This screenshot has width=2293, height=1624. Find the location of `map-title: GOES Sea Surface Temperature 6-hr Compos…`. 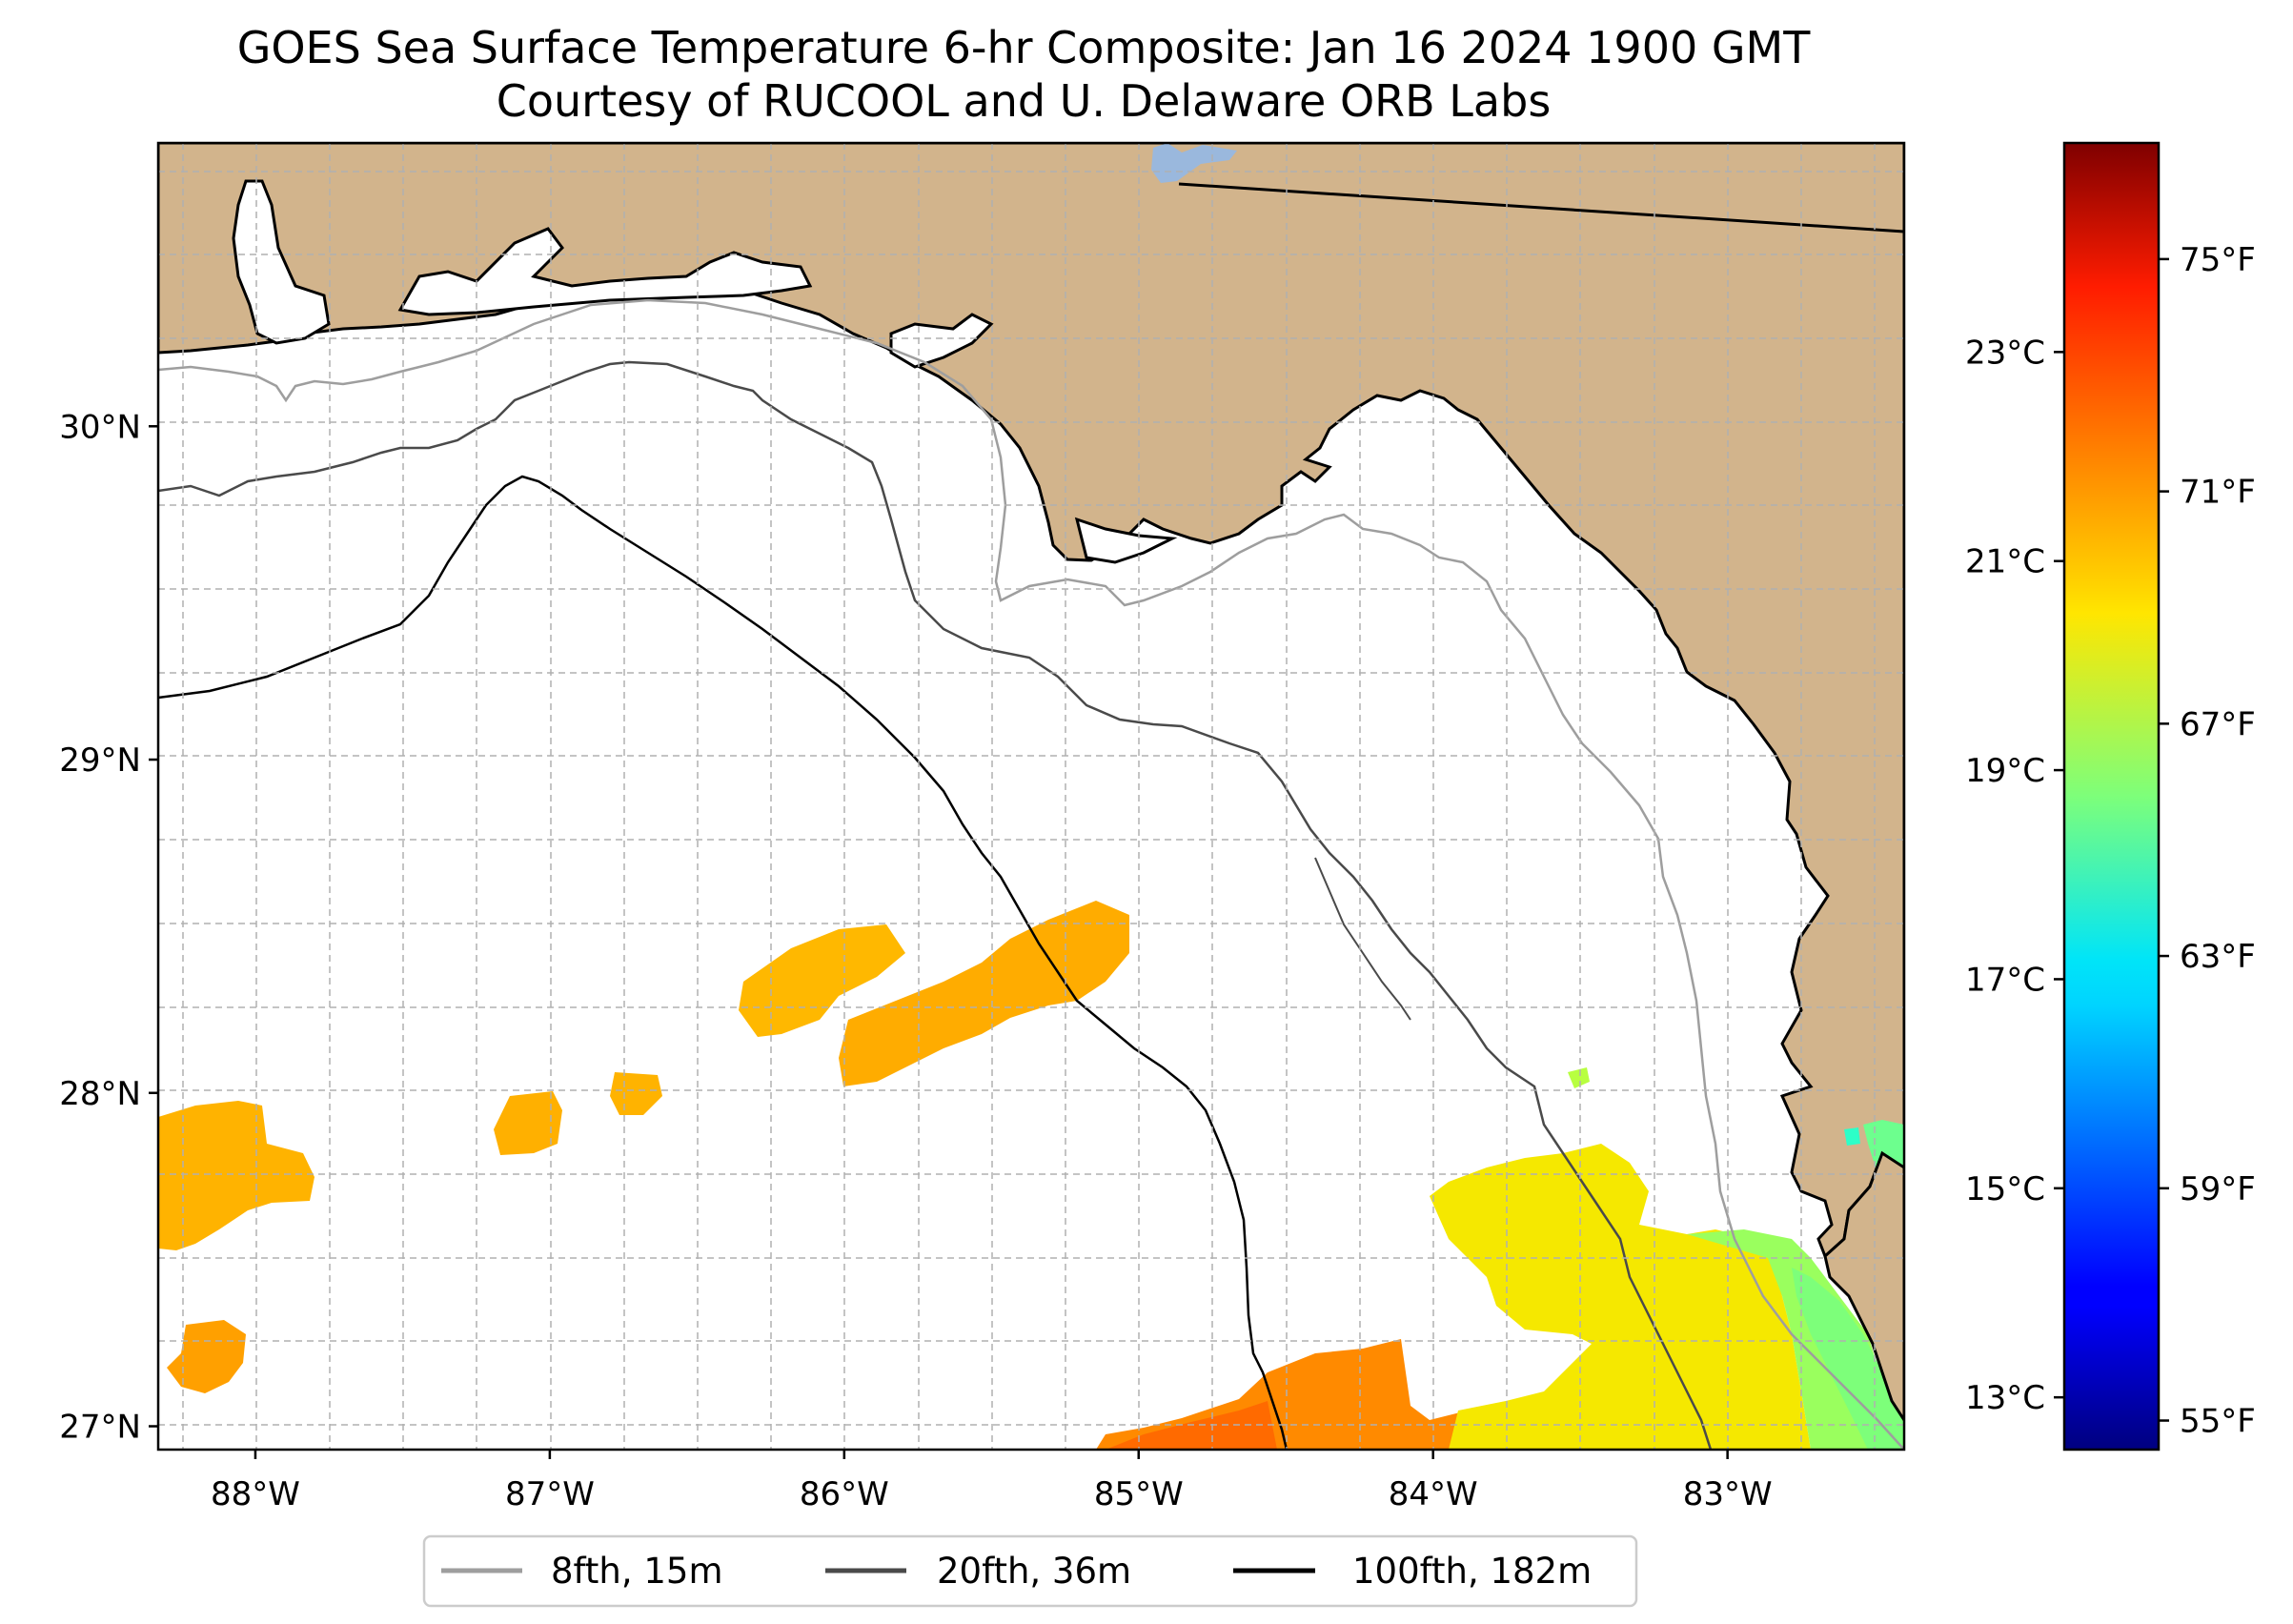

map-title: GOES Sea Surface Temperature 6-hr Compos… is located at coordinates (1024, 47).